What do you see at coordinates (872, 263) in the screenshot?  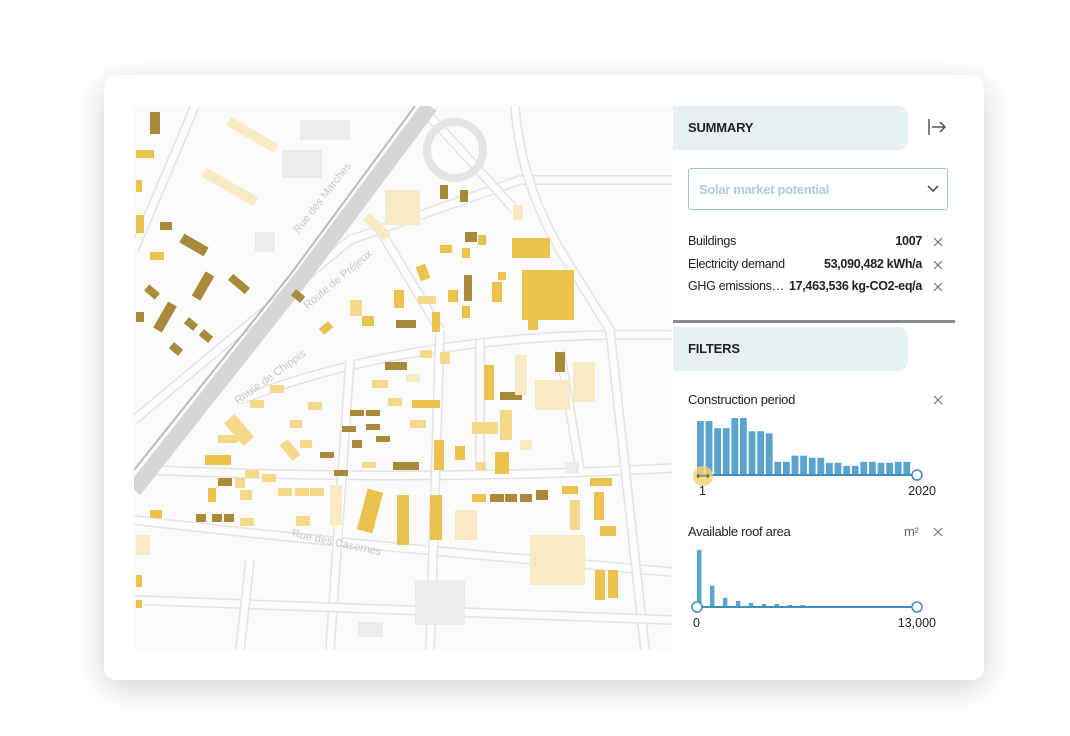 I see `row-value: 53,090,482 kWh/a` at bounding box center [872, 263].